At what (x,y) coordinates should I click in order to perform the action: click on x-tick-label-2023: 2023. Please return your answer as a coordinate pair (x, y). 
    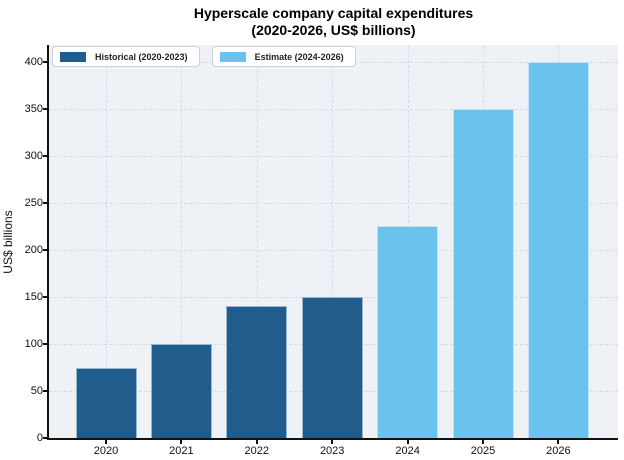
    Looking at the image, I should click on (332, 451).